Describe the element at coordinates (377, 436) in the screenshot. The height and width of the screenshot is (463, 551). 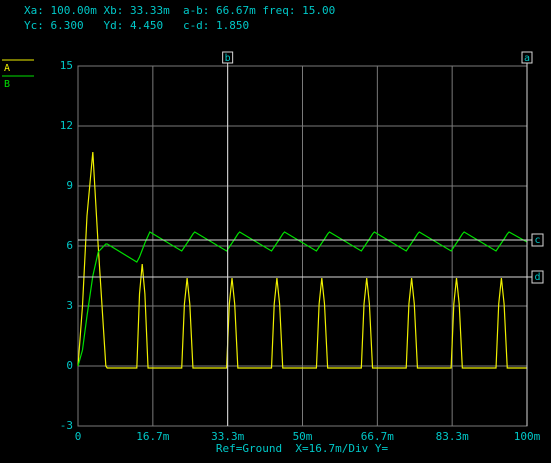
I see `x-tick-label: 66.7m` at that location.